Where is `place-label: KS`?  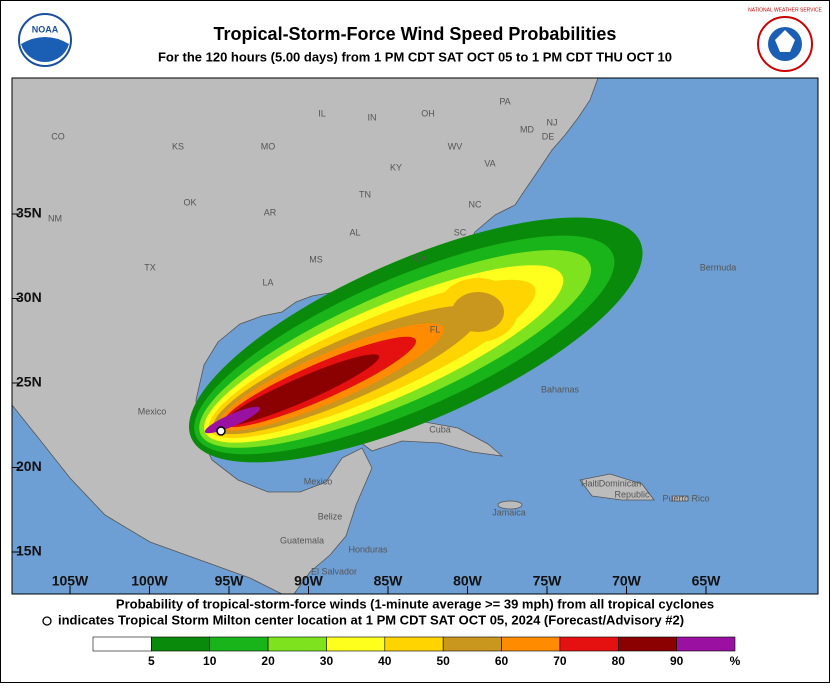 place-label: KS is located at coordinates (178, 146).